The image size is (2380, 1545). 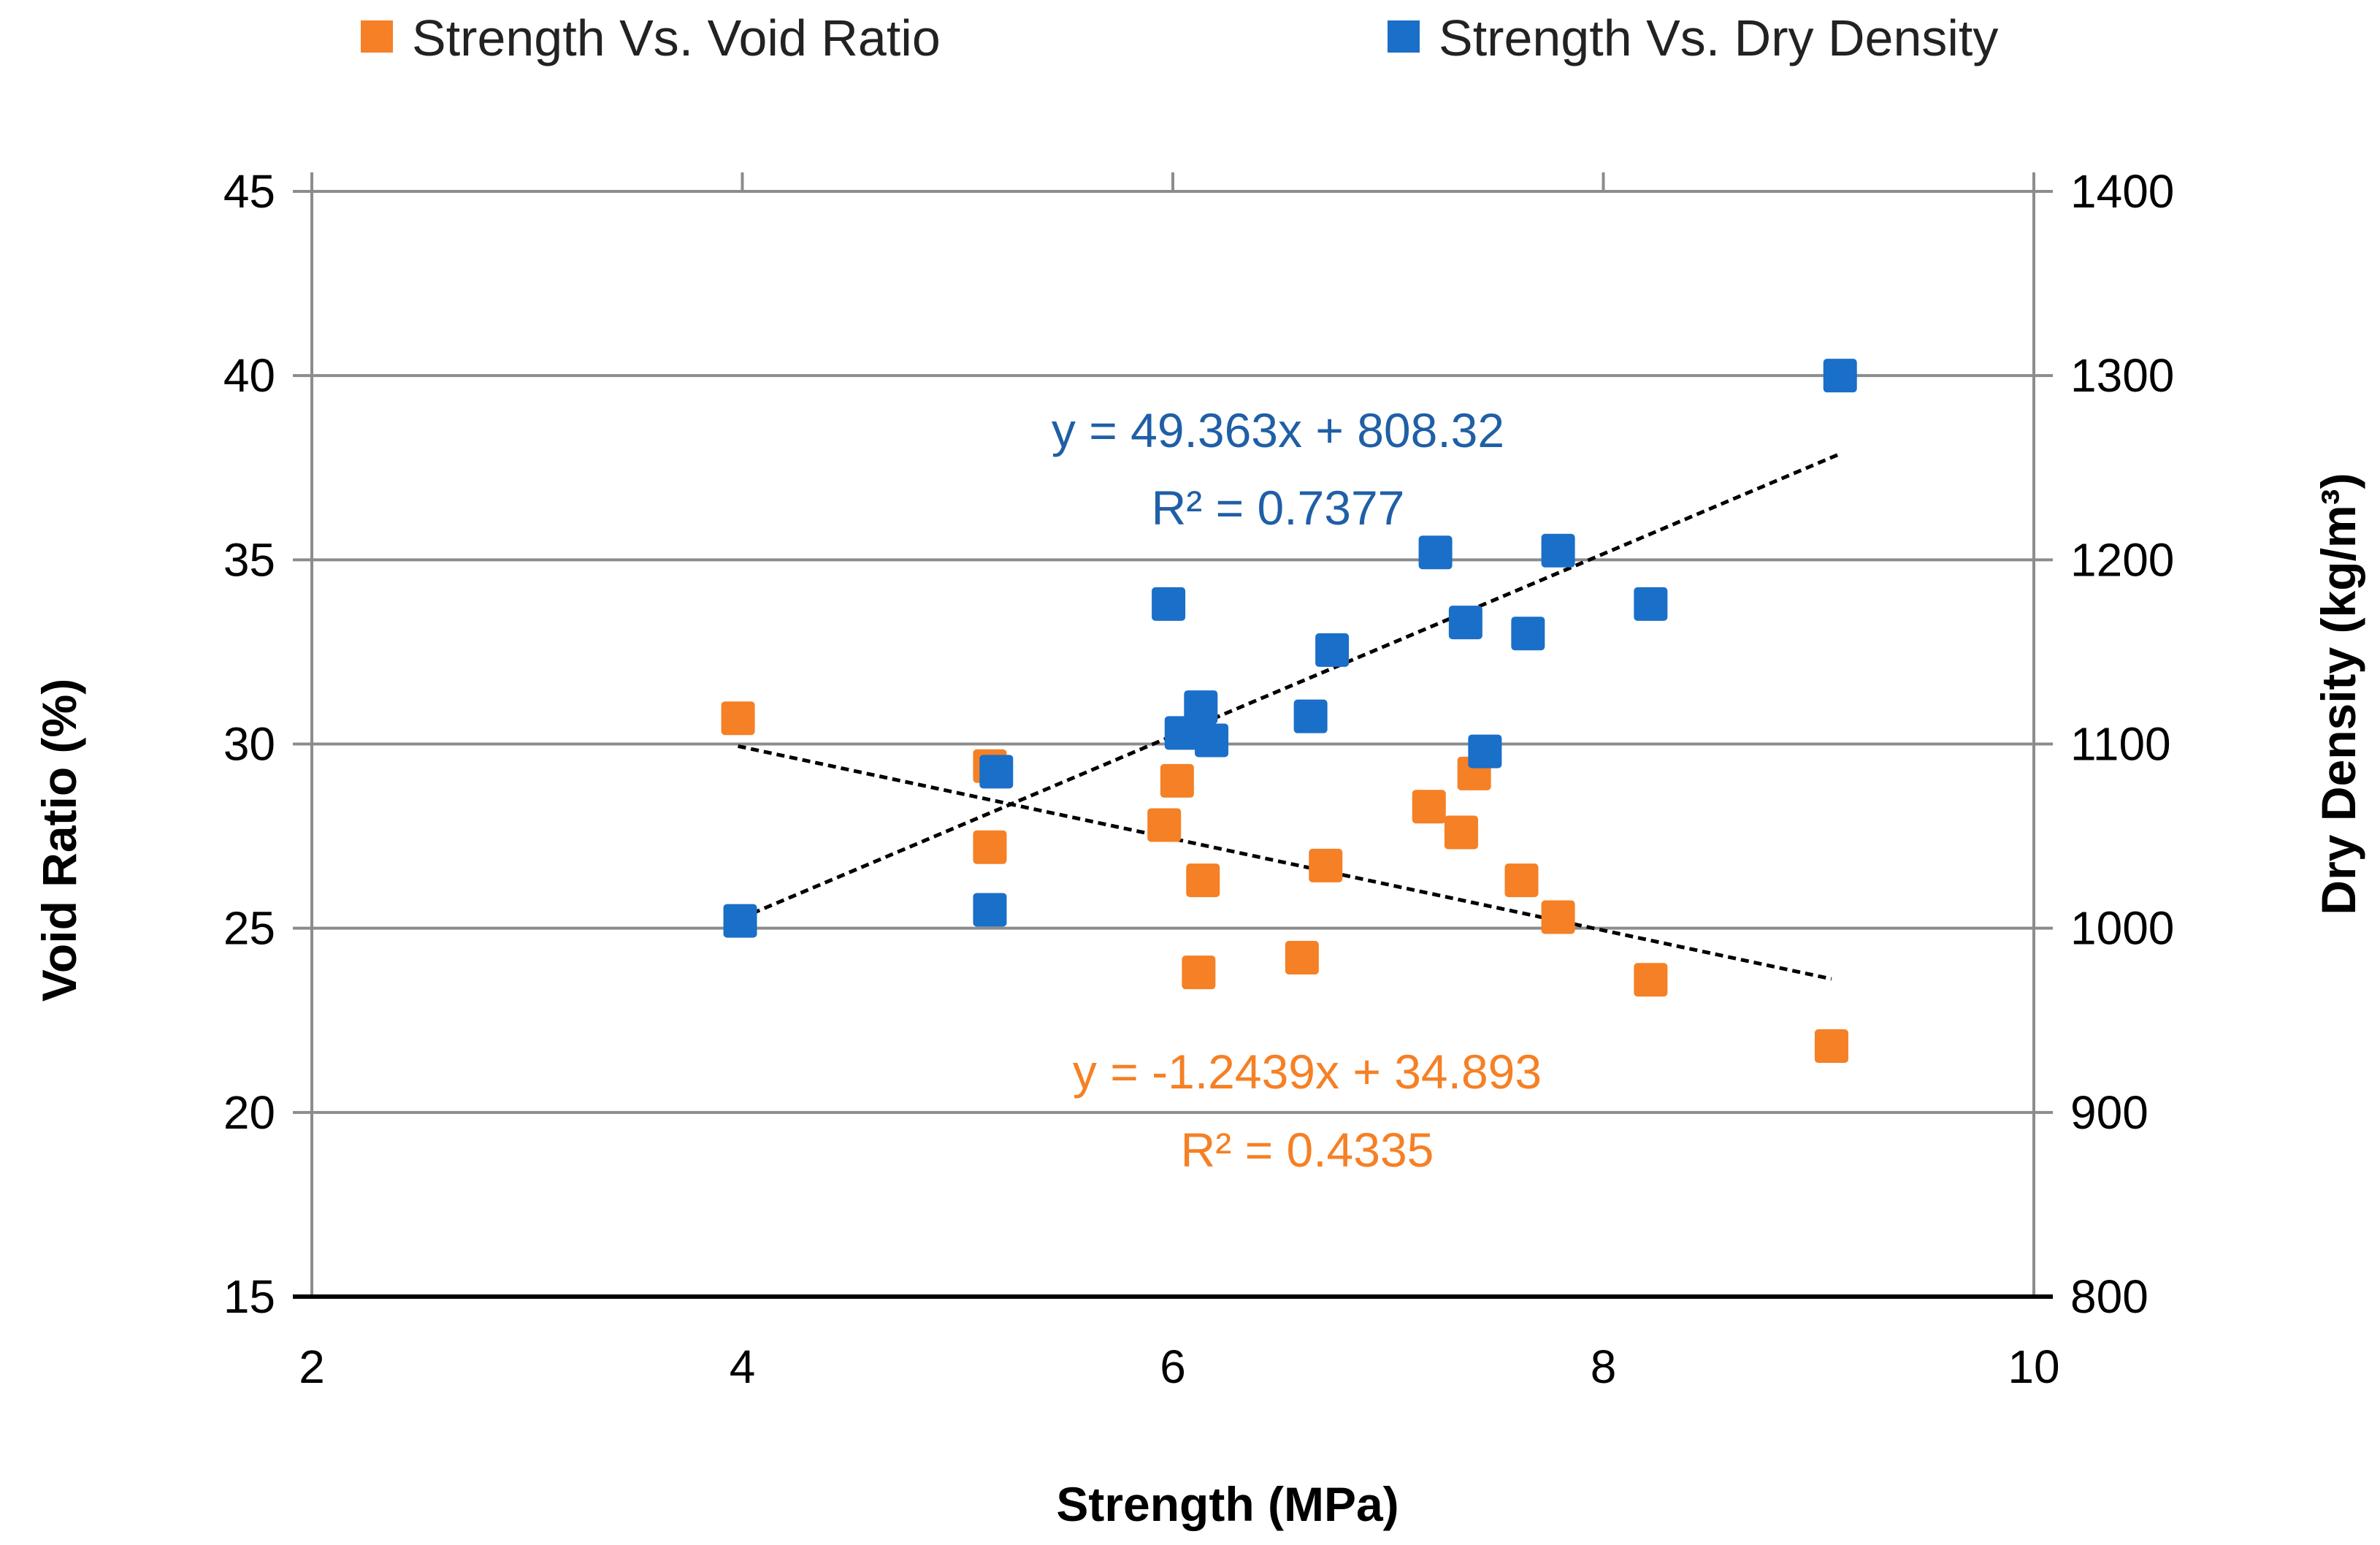 What do you see at coordinates (2122, 929) in the screenshot?
I see `y-right-tick-label: 1000` at bounding box center [2122, 929].